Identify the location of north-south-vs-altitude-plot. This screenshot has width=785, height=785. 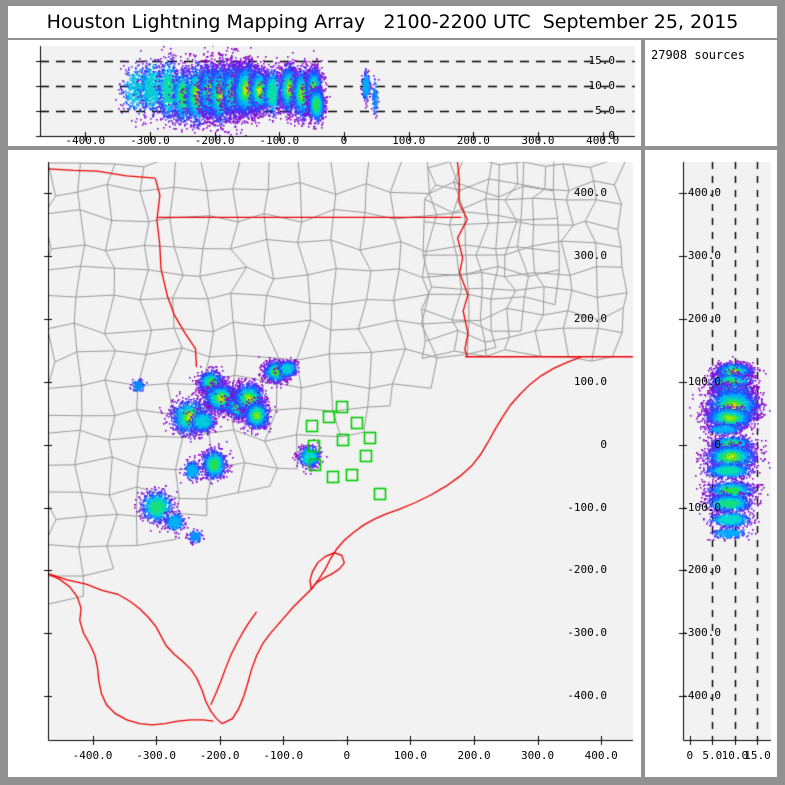
(711, 463).